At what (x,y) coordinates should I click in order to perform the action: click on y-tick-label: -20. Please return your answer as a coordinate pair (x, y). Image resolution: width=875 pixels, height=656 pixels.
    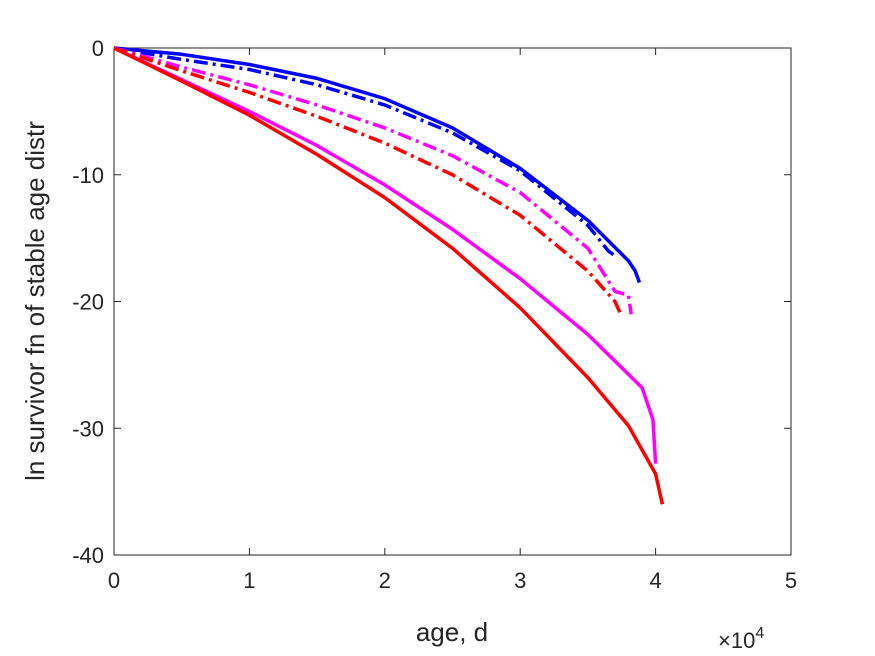
    Looking at the image, I should click on (88, 302).